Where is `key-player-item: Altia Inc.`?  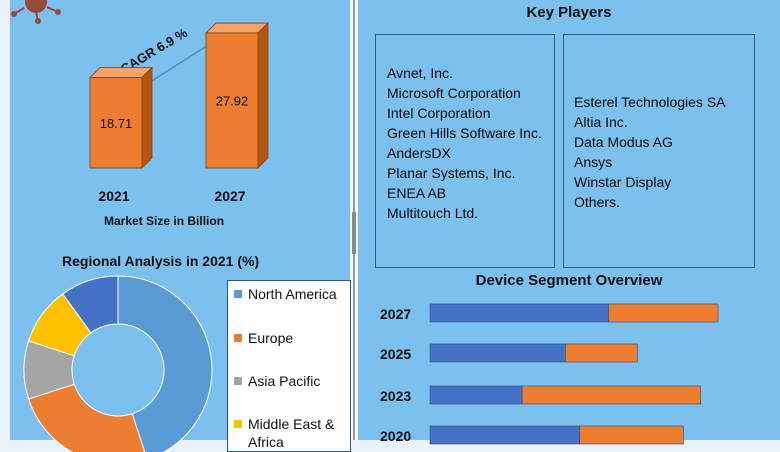
key-player-item: Altia Inc. is located at coordinates (601, 122).